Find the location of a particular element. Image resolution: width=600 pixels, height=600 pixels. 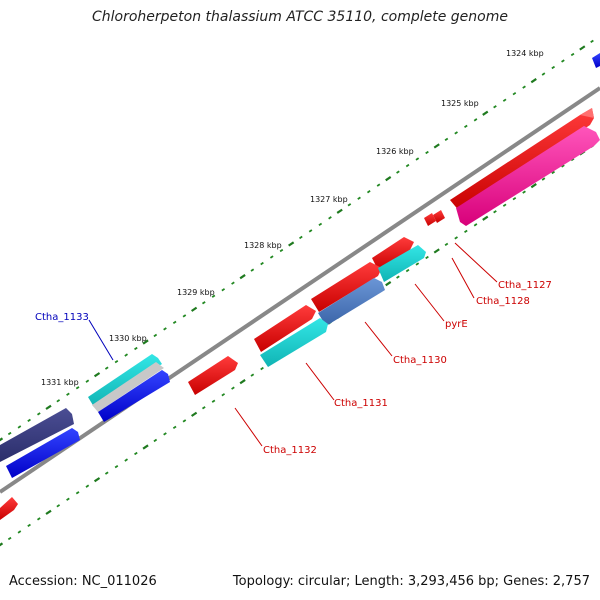

scale-label-1324: 1324 kbp is located at coordinates (525, 53).